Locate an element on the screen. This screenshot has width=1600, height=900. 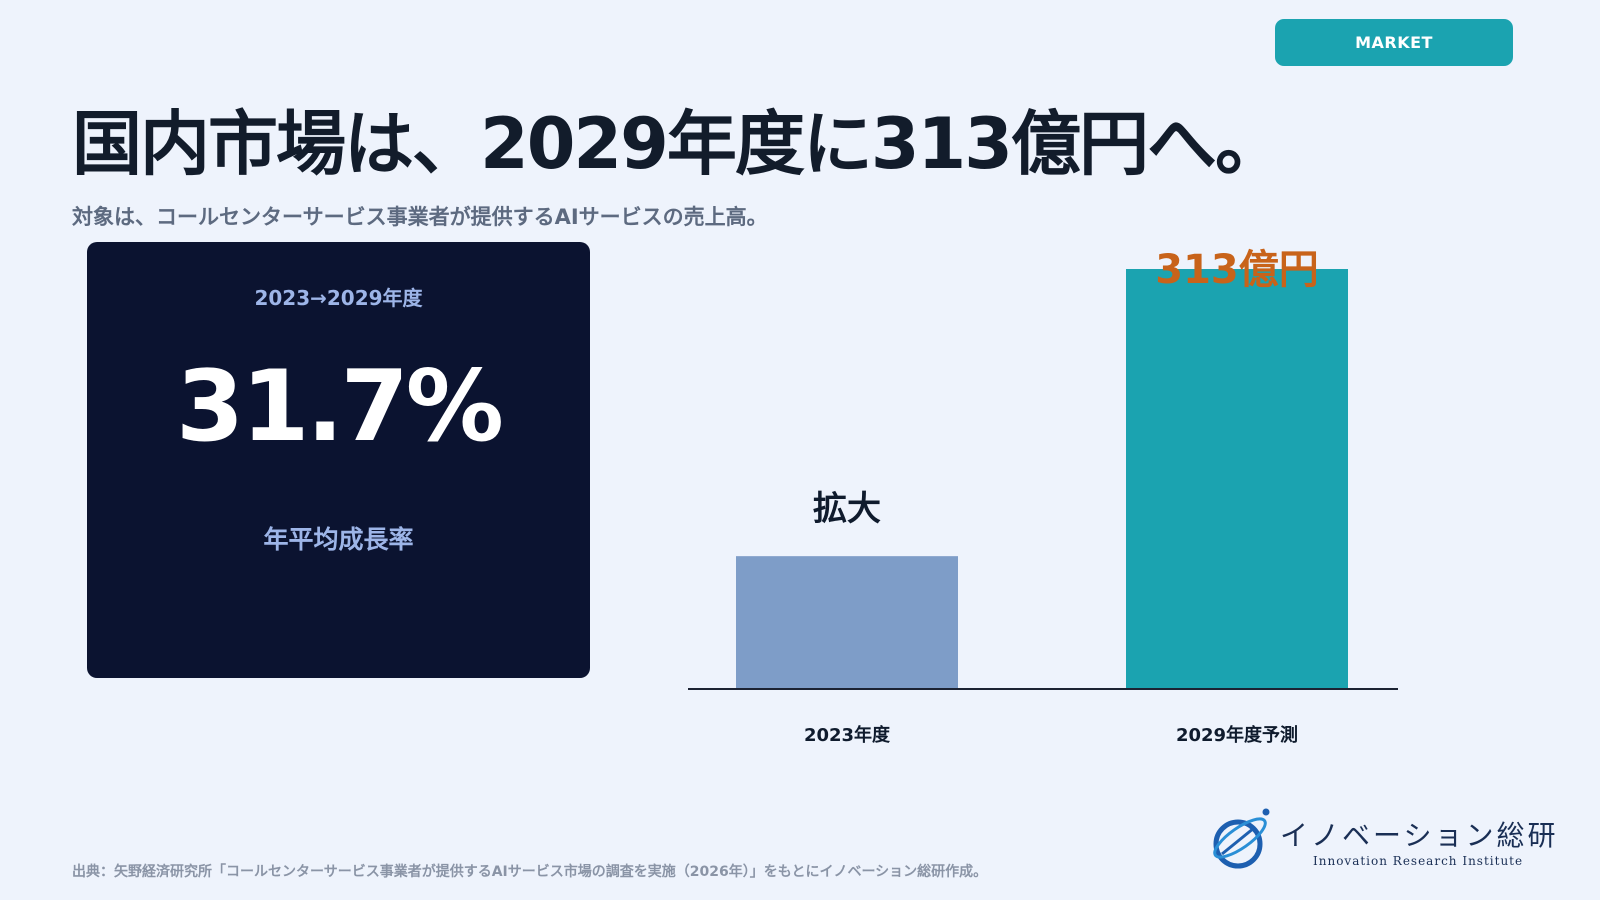
company-logo: イノベーション総研 Innovation Research Institute is located at coordinates (1381, 843).